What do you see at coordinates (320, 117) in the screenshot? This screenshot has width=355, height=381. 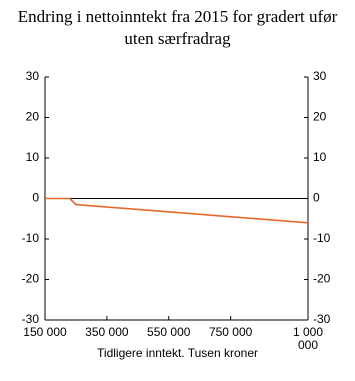 I see `y2-tick-label: 20` at bounding box center [320, 117].